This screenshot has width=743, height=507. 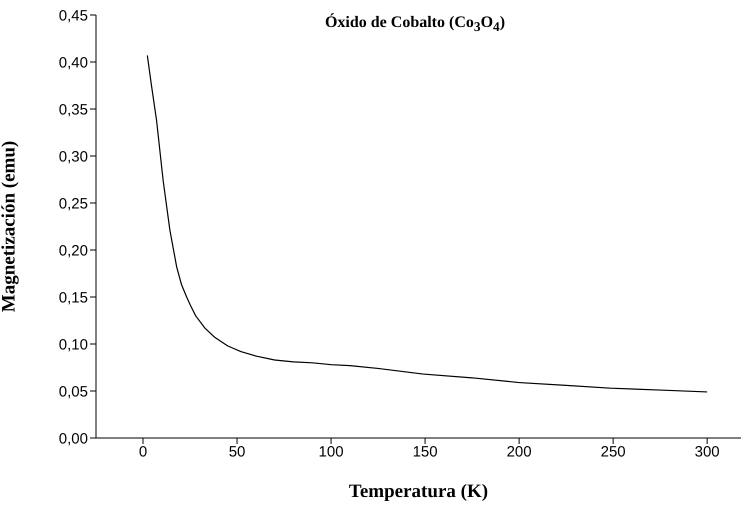 What do you see at coordinates (73, 391) in the screenshot?
I see `y-tick-label: 0,05` at bounding box center [73, 391].